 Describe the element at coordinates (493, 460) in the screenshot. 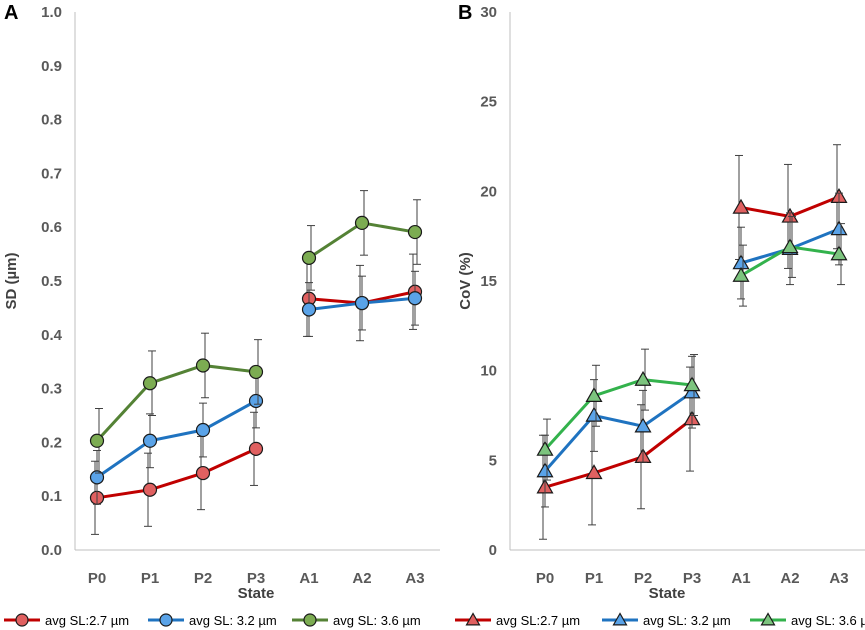

I see `y-tick-label: 5` at that location.